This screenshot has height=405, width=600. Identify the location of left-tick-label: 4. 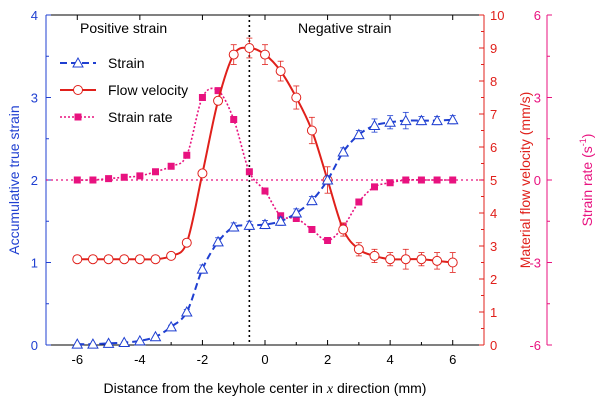
(34, 15).